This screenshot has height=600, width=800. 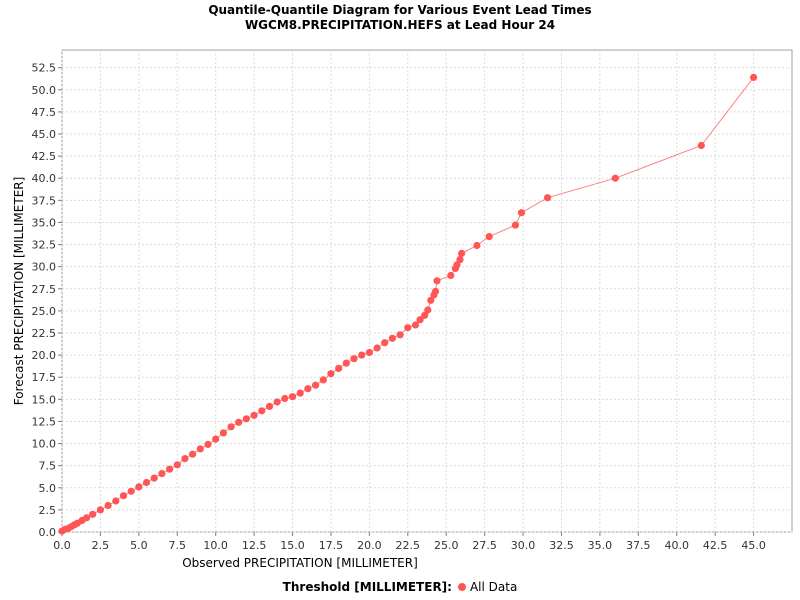 What do you see at coordinates (44, 333) in the screenshot?
I see `y-tick-label: 22.5` at bounding box center [44, 333].